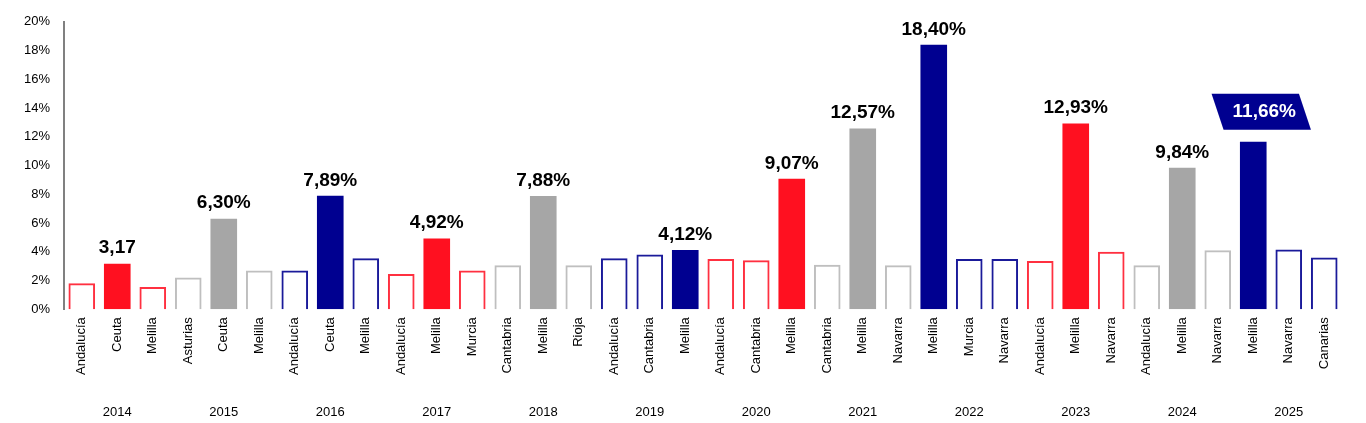  Describe the element at coordinates (934, 28) in the screenshot. I see `data-label: 18,40%` at that location.